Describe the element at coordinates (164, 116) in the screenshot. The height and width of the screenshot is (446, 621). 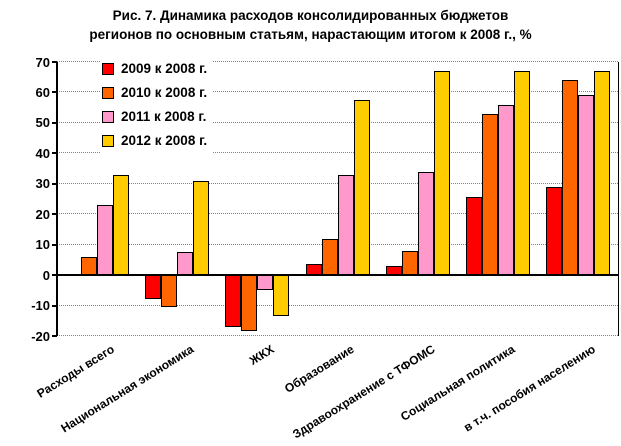
I see `legend-label: 2011 к 2008 г.` at that location.